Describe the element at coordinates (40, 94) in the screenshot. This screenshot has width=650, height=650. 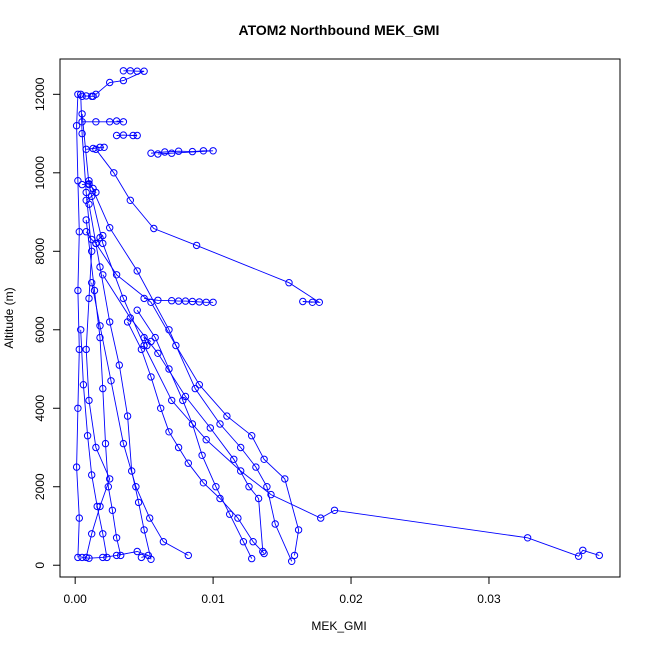
I see `y-tick-label: 12000` at that location.